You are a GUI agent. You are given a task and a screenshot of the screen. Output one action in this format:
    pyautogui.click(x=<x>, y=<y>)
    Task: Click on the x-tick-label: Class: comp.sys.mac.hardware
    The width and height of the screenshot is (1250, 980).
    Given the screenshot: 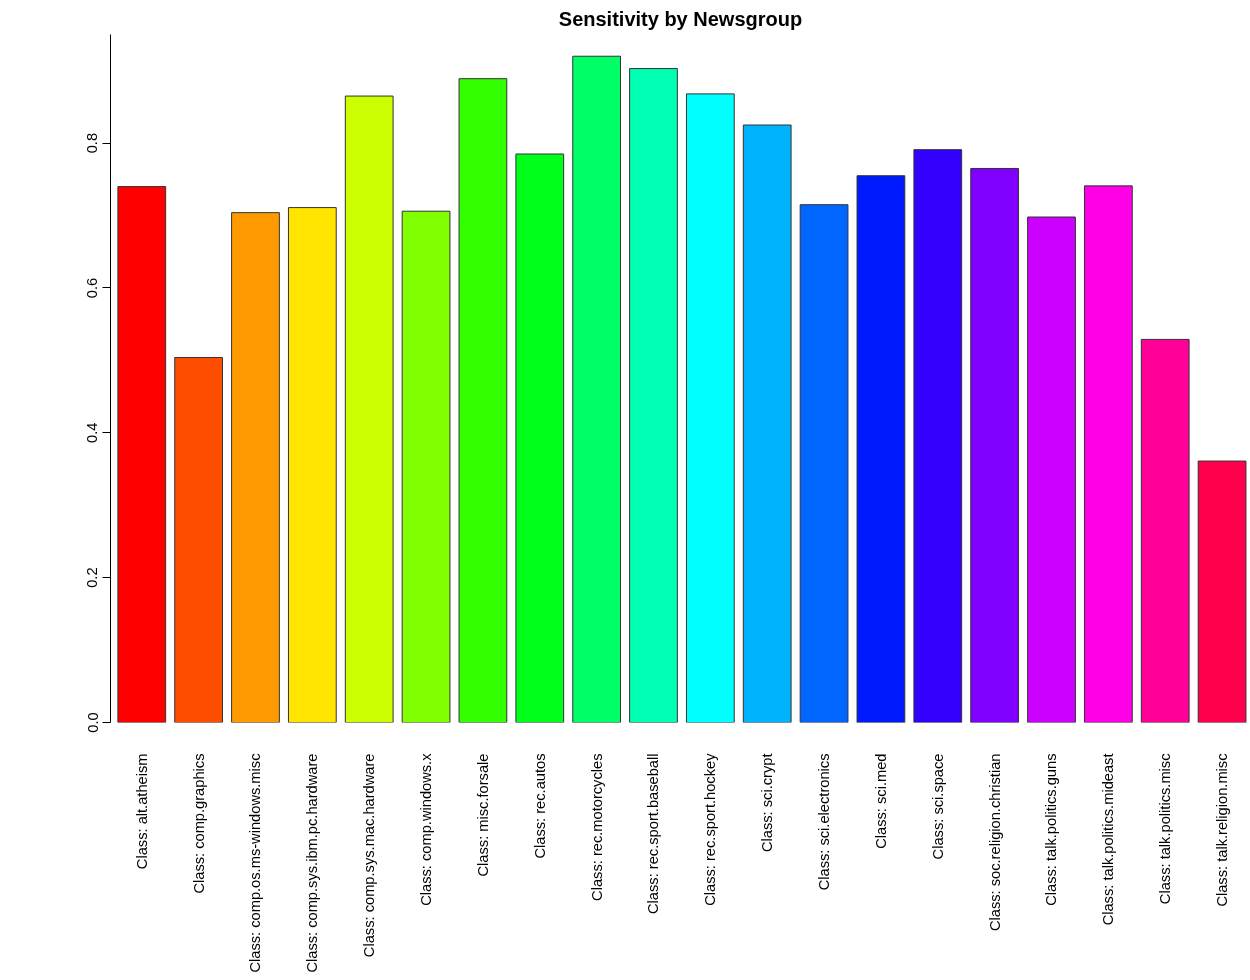 What is the action you would take?
    pyautogui.click(x=369, y=855)
    